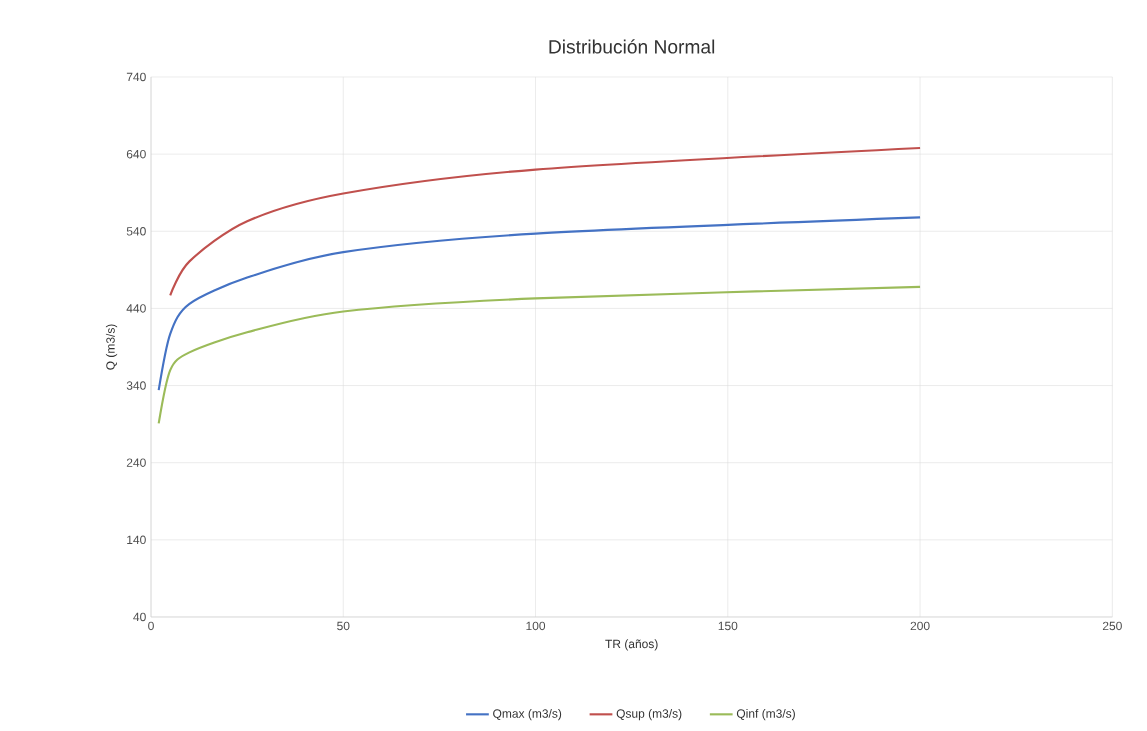 This screenshot has height=731, width=1147. What do you see at coordinates (920, 626) in the screenshot?
I see `x-tick-label: 200` at bounding box center [920, 626].